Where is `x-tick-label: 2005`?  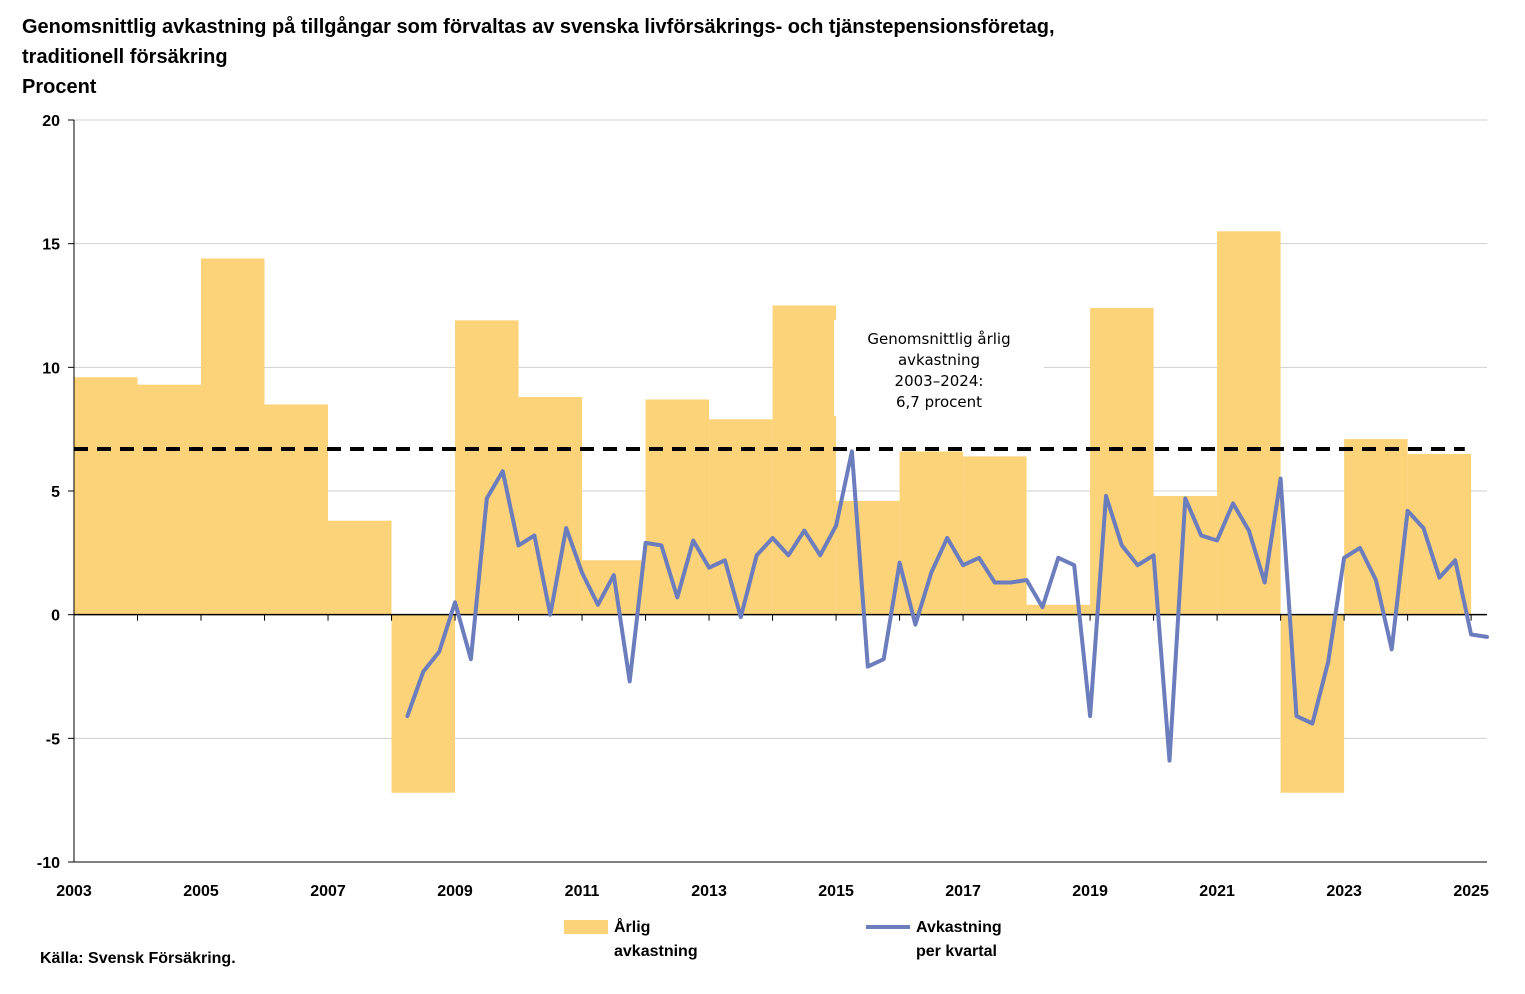 x-tick-label: 2005 is located at coordinates (201, 891).